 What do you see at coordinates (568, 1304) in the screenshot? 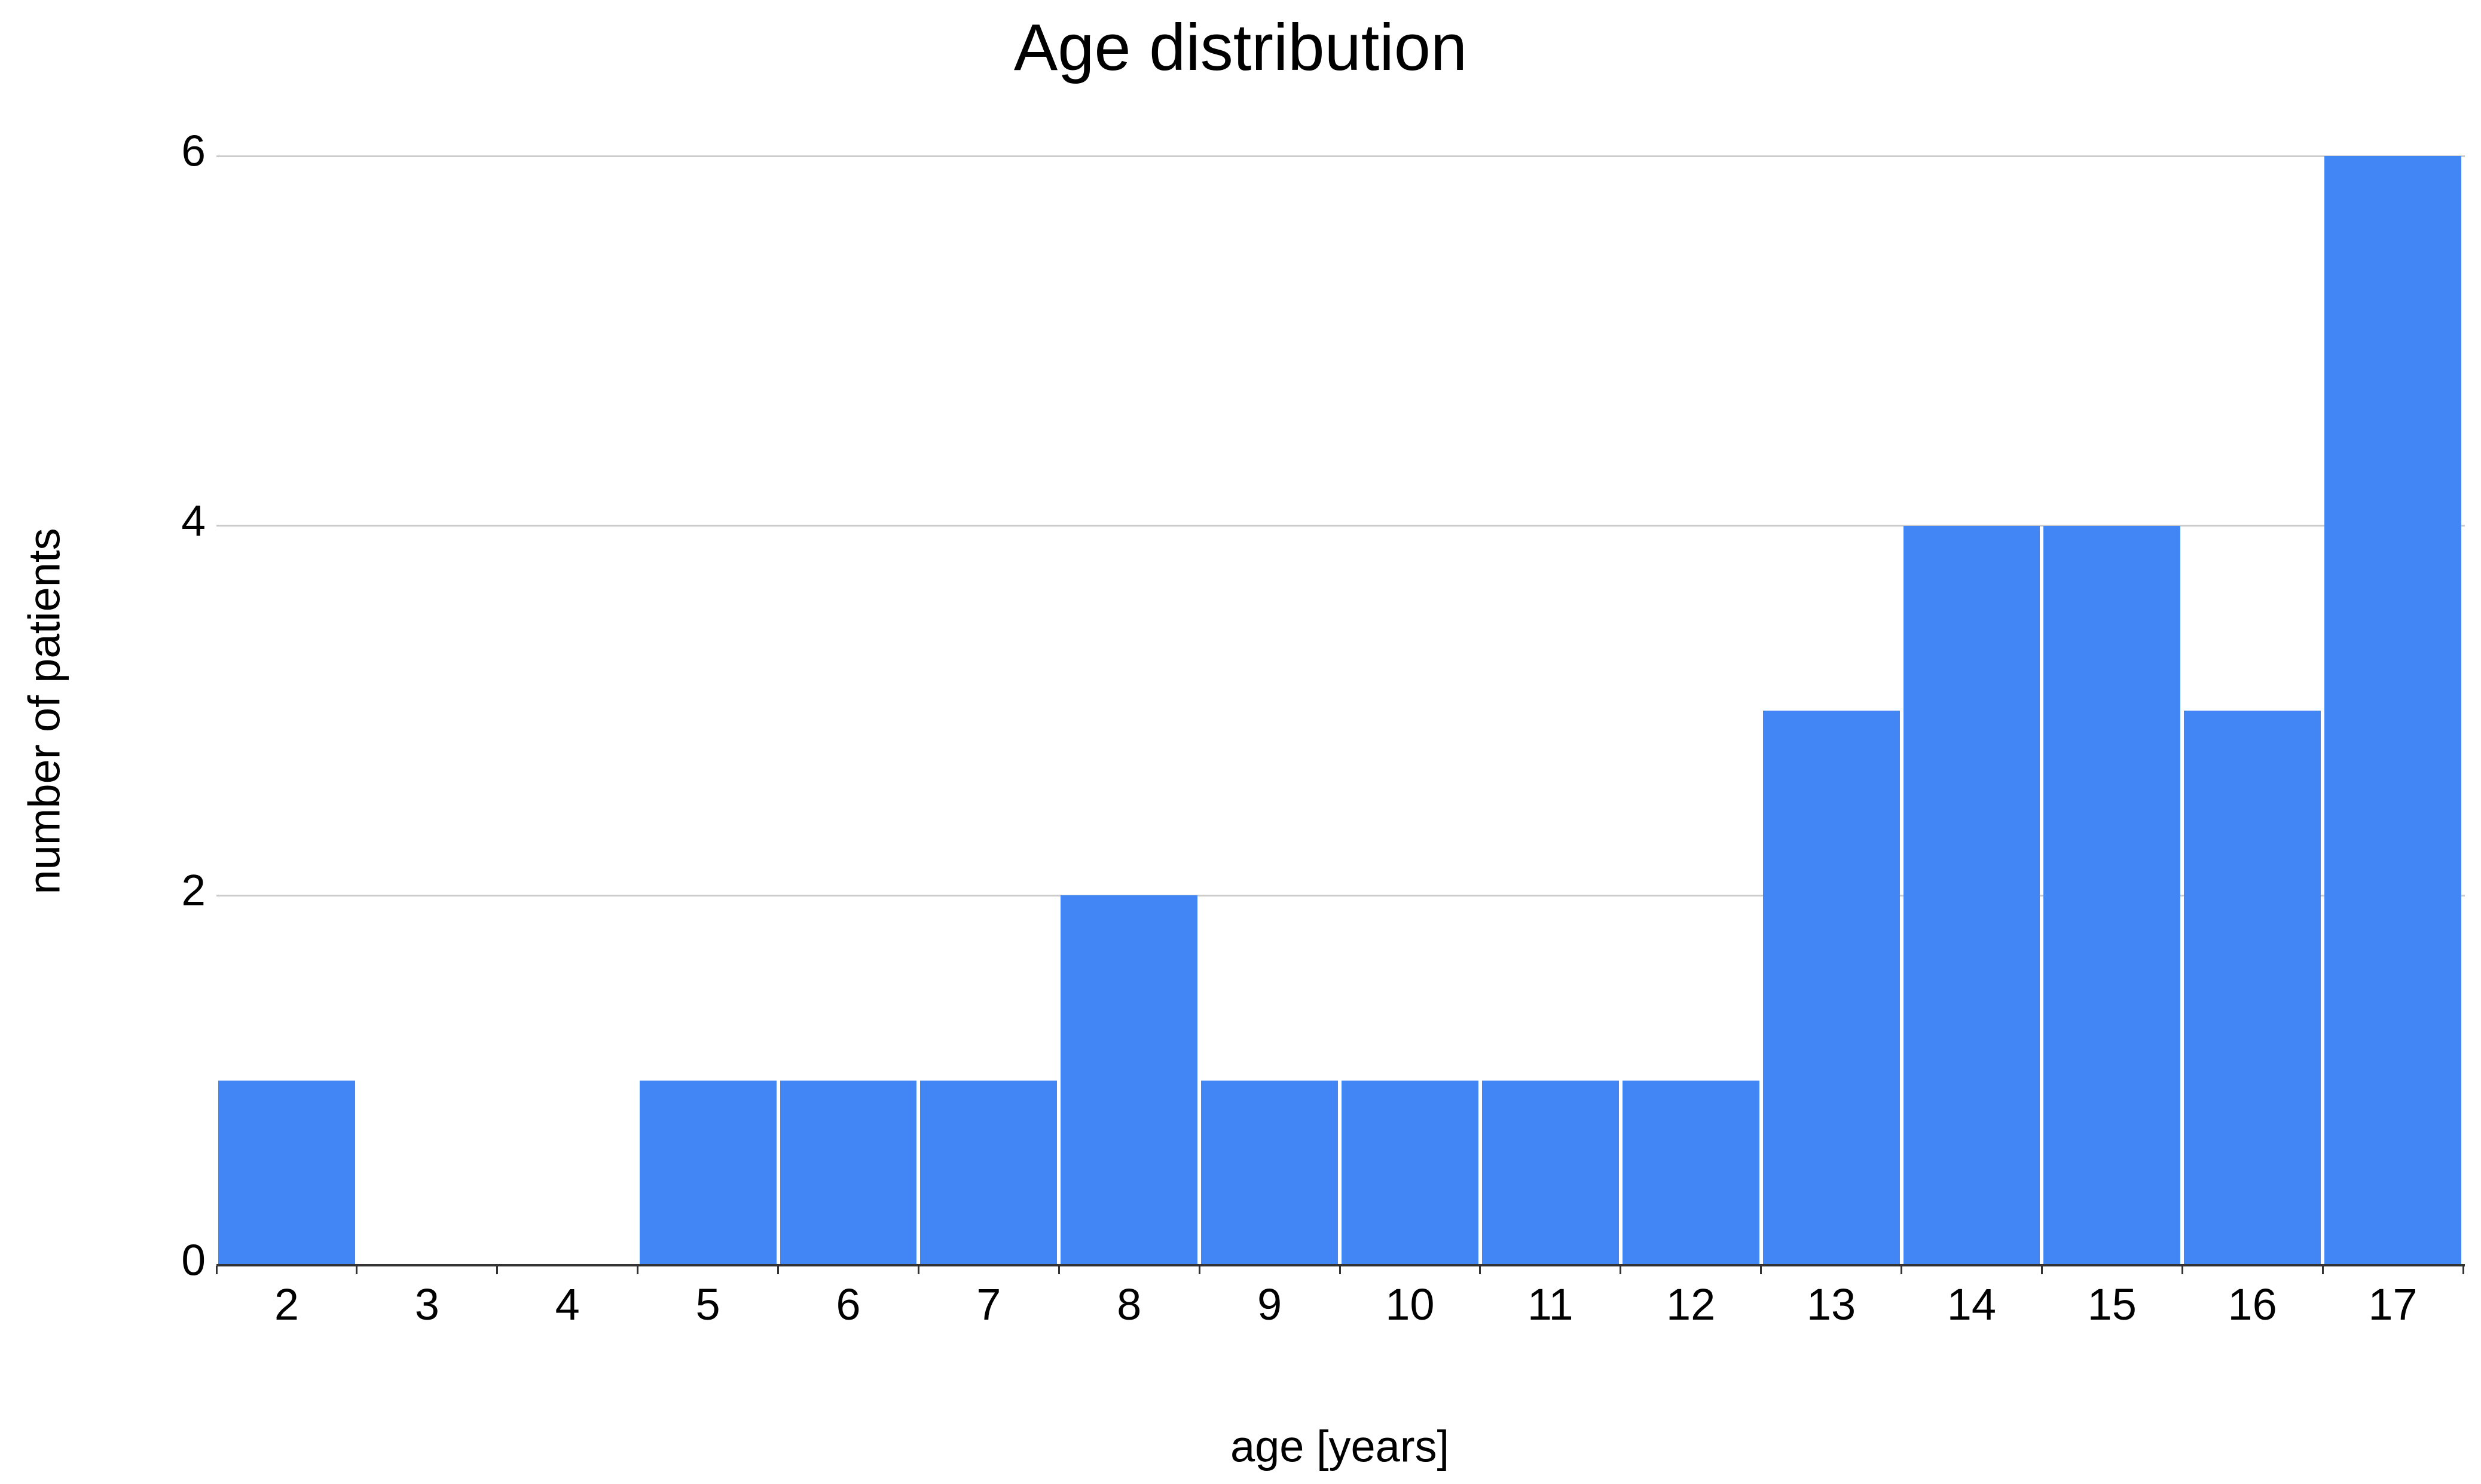
I see `x-tick-label-4: 4` at bounding box center [568, 1304].